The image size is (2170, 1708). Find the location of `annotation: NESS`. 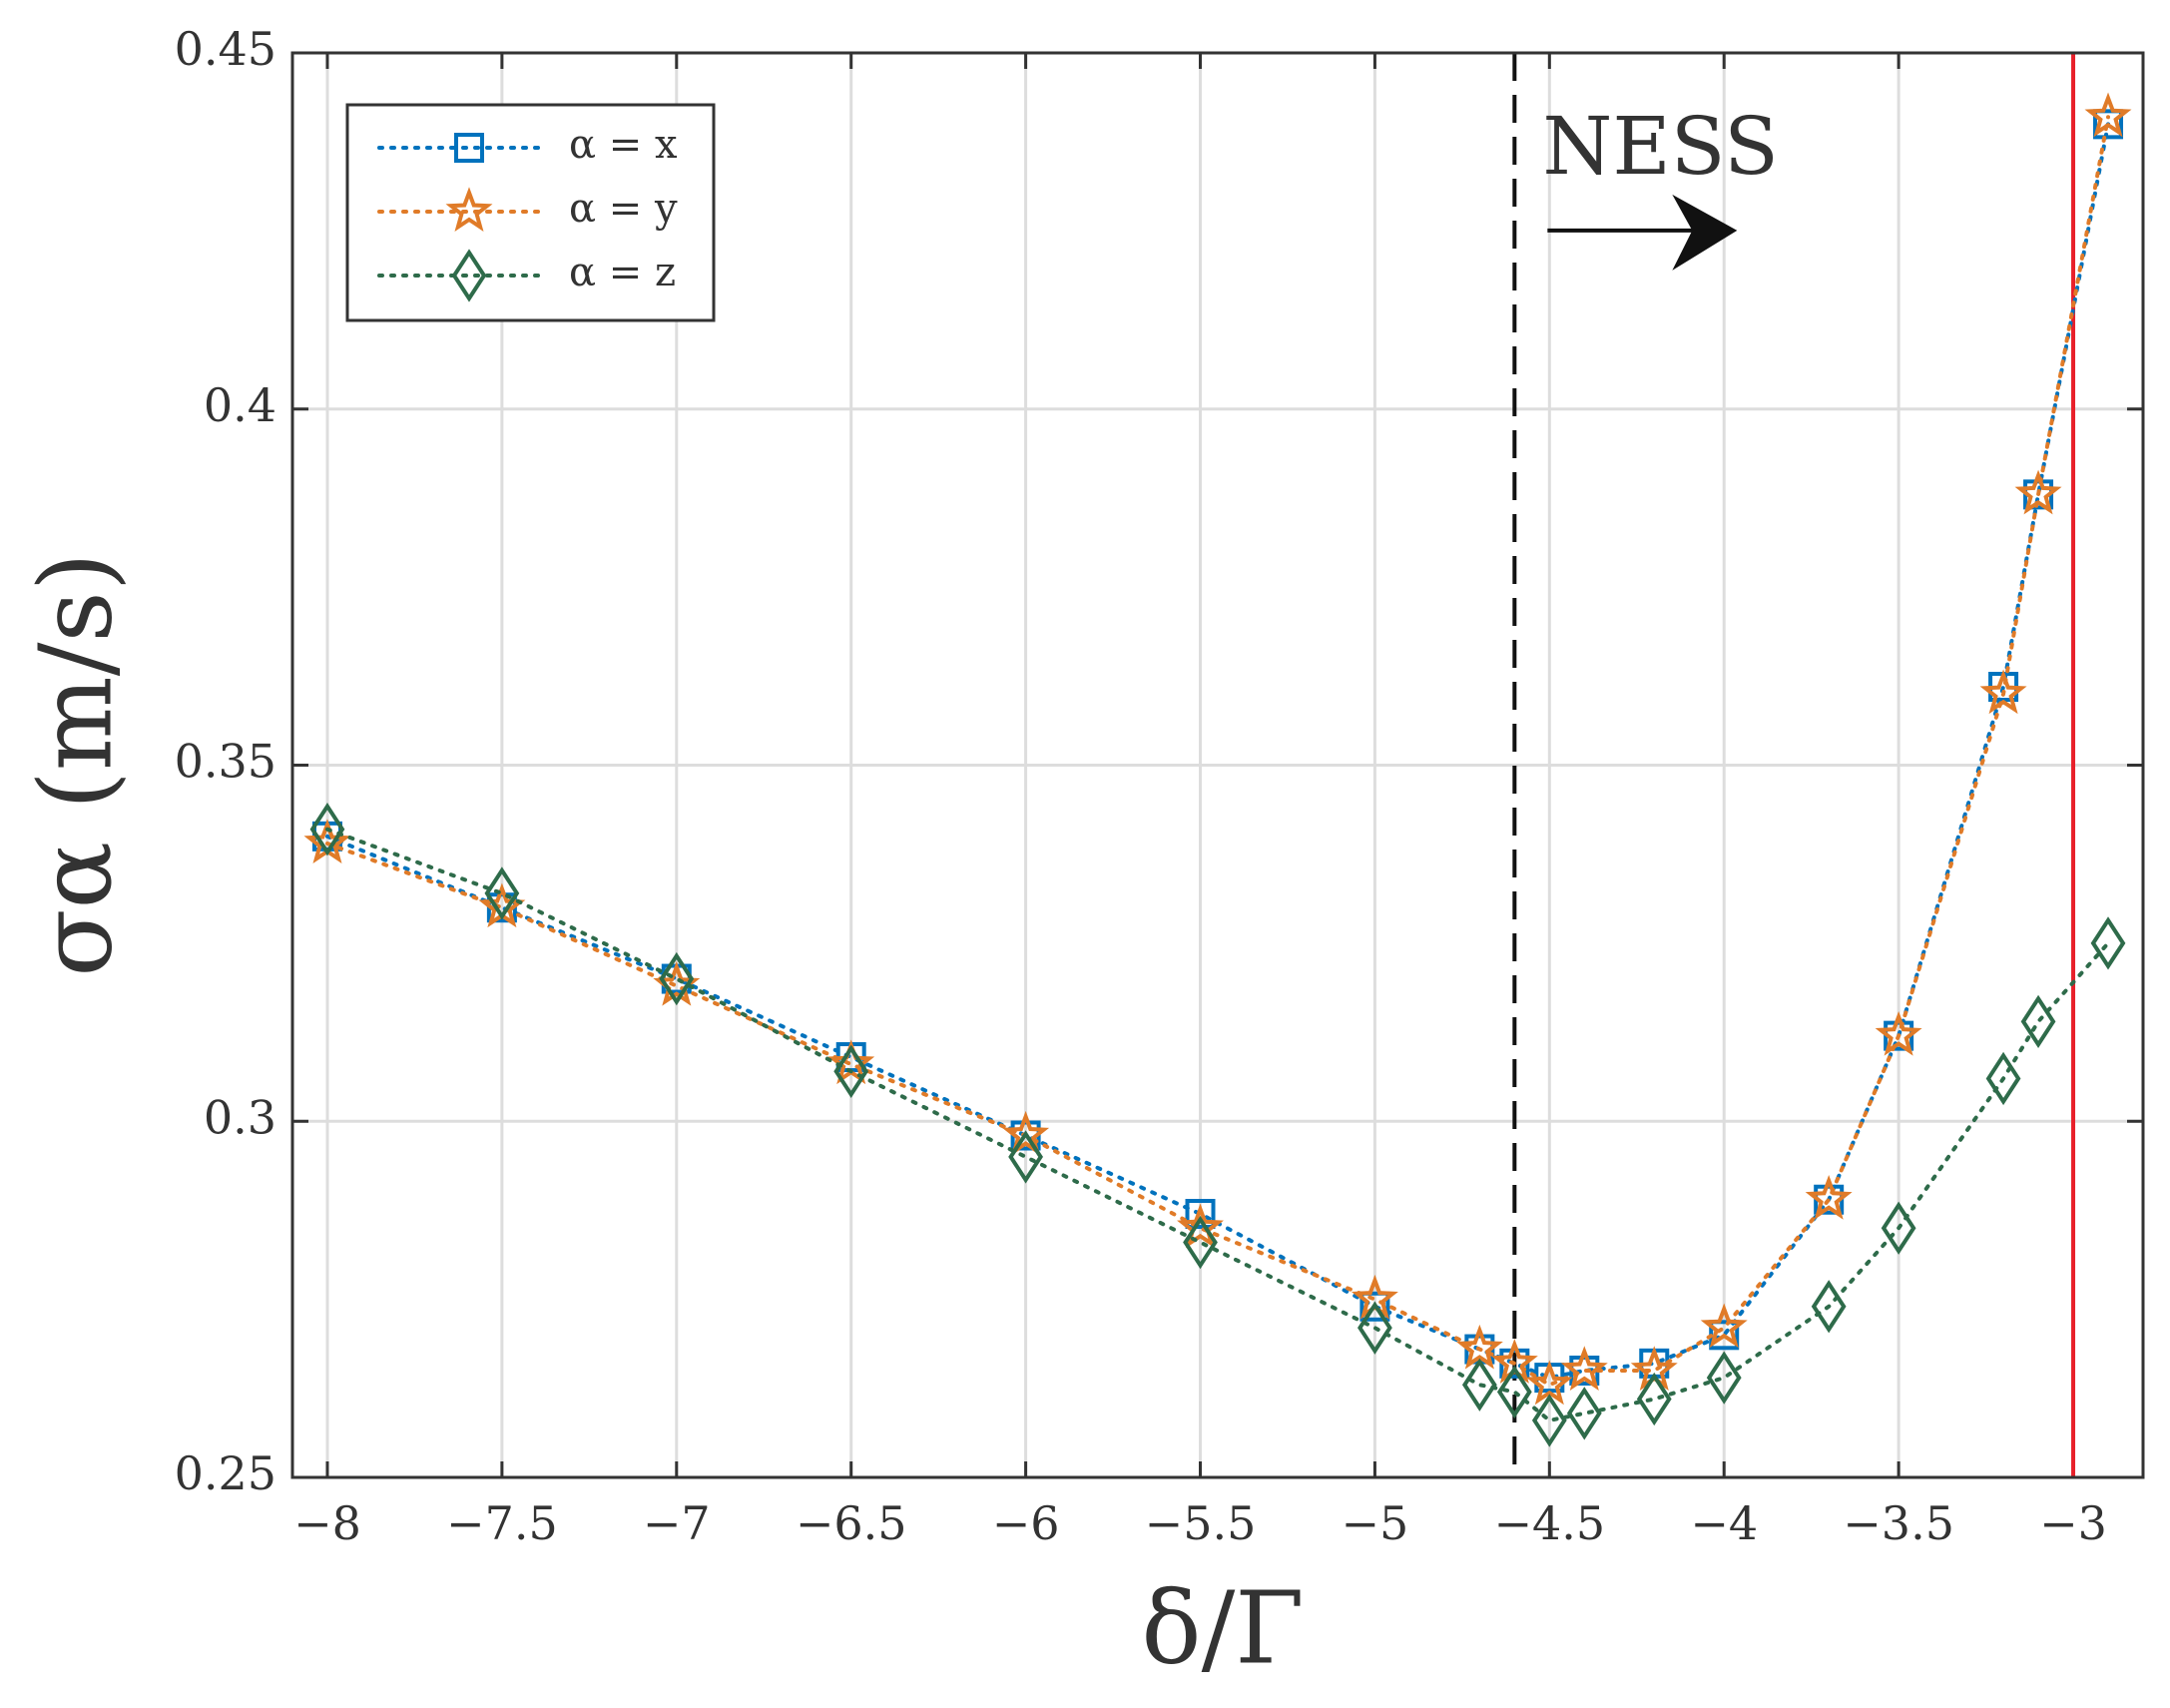

annotation: NESS is located at coordinates (1660, 146).